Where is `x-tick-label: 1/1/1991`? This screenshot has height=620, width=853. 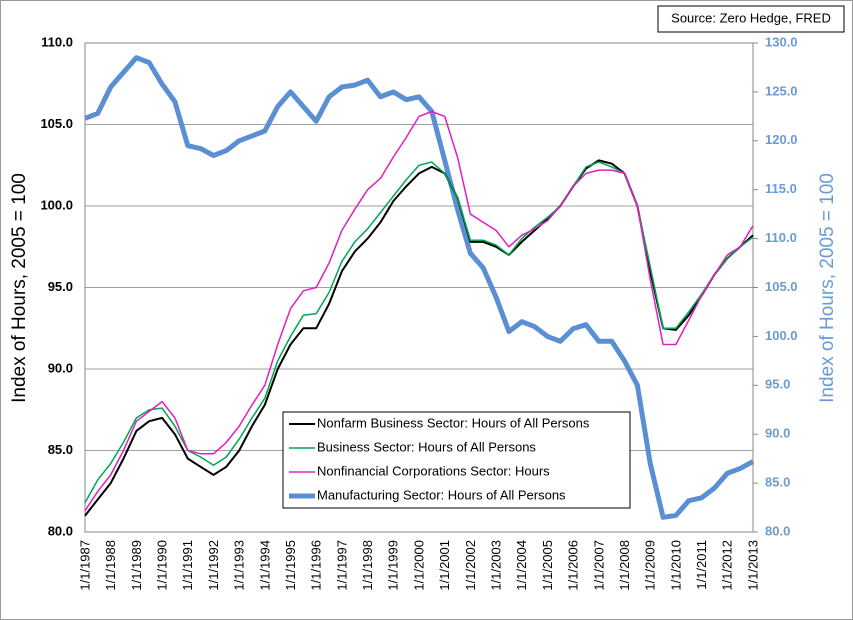
x-tick-label: 1/1/1991 is located at coordinates (187, 565).